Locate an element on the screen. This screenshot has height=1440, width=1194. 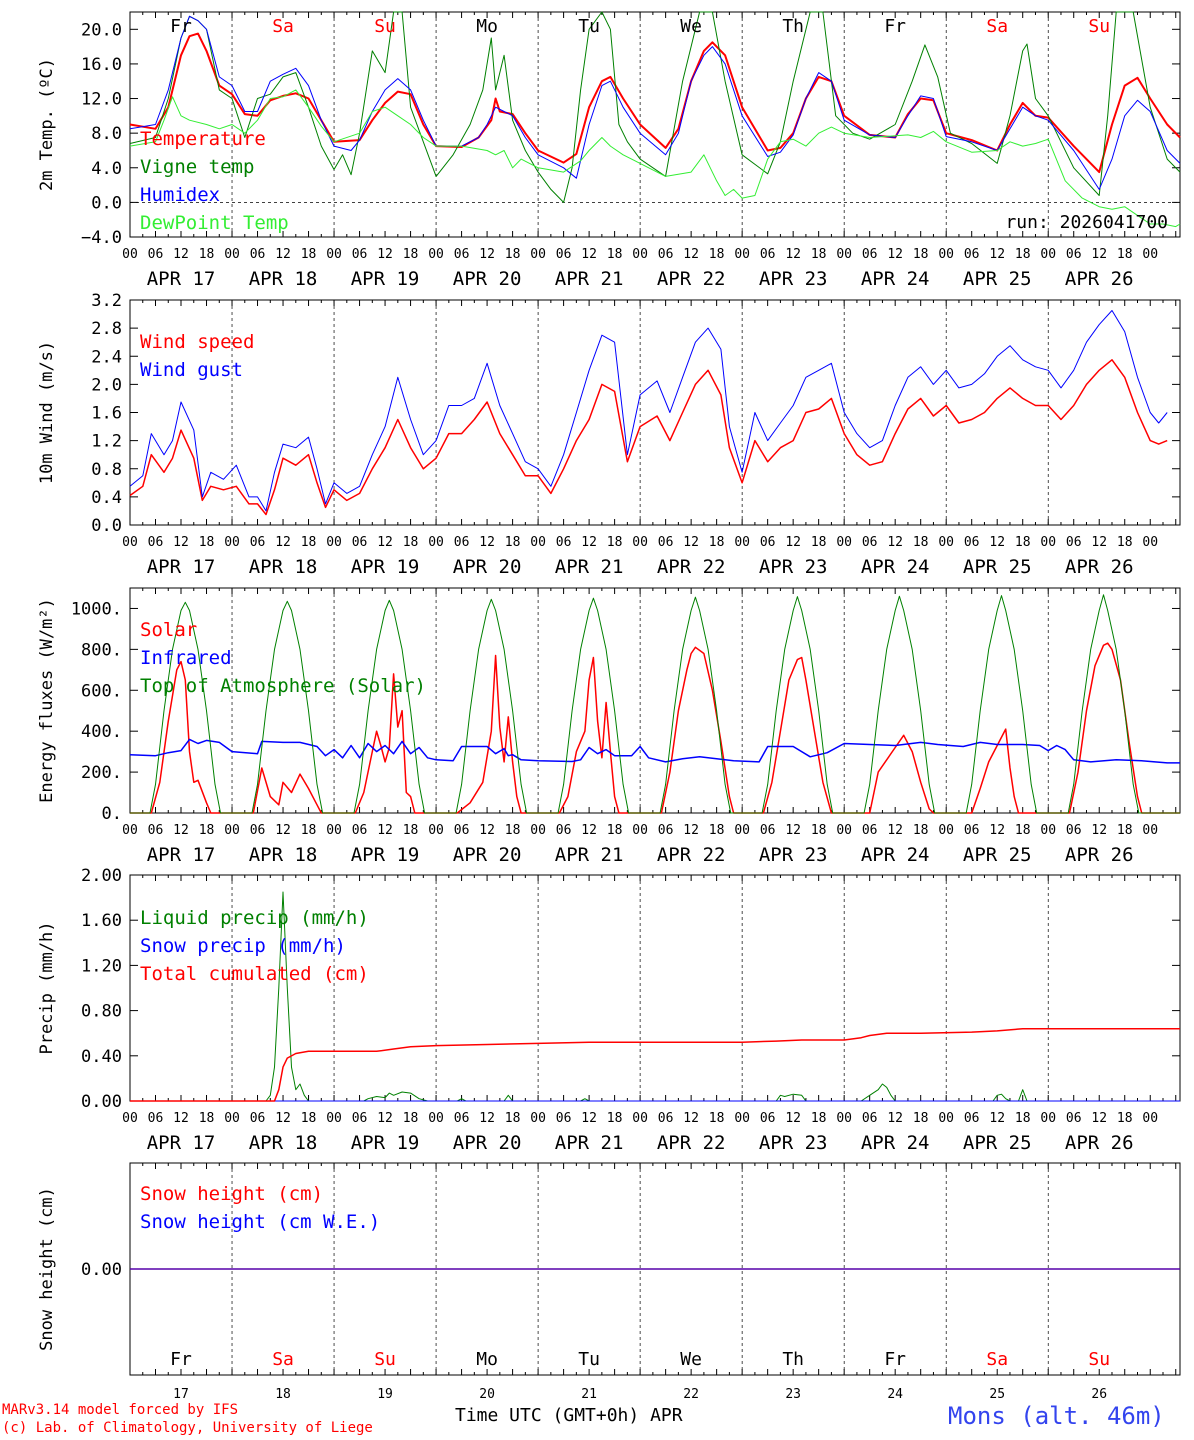
date-label: APR 18 is located at coordinates (283, 279).